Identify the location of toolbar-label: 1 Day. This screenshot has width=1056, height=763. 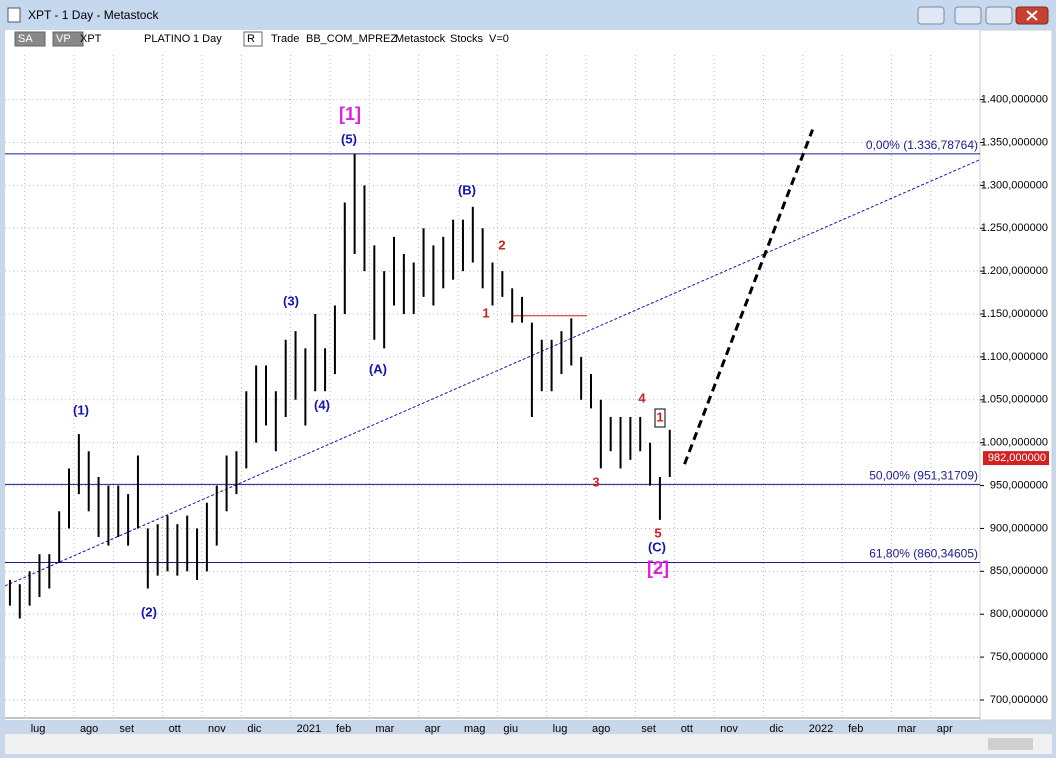
(207, 39).